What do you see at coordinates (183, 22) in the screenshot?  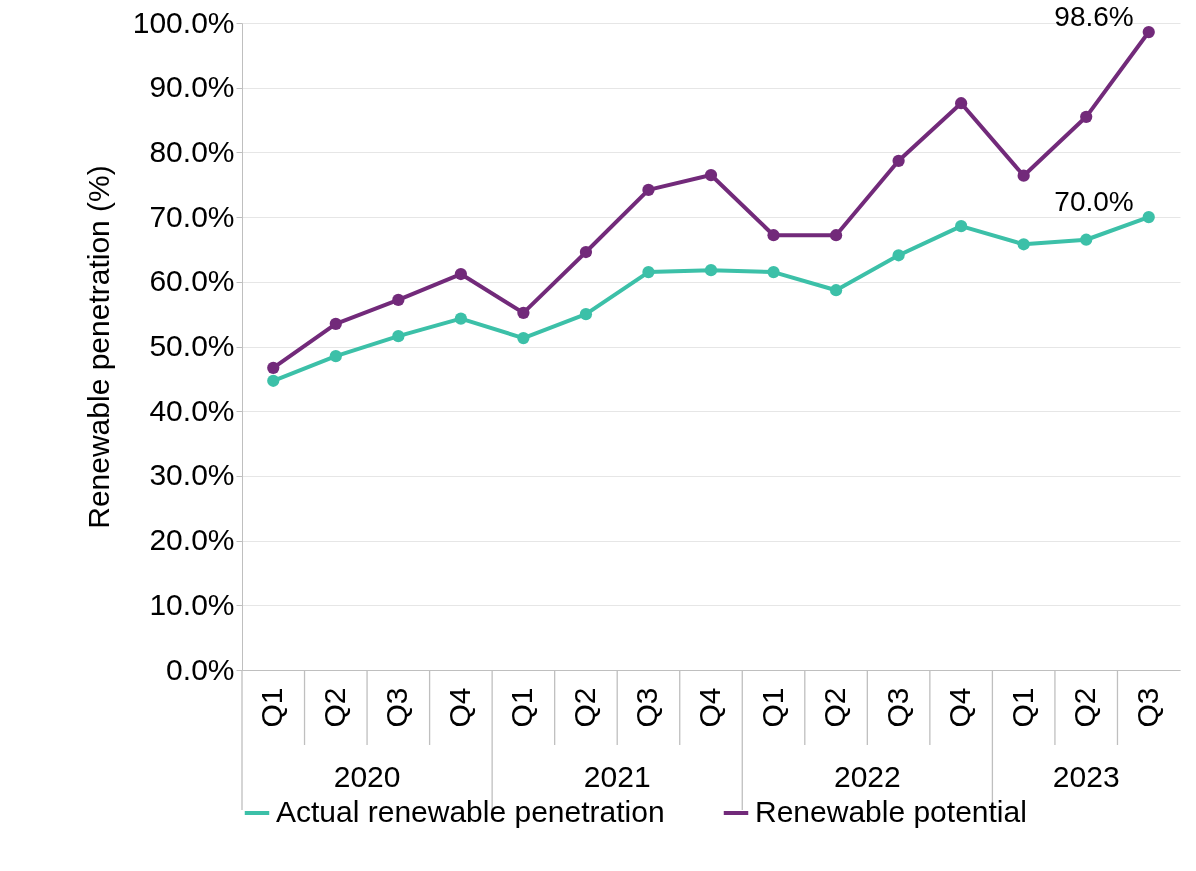 I see `y-tick-label: 100.0%` at bounding box center [183, 22].